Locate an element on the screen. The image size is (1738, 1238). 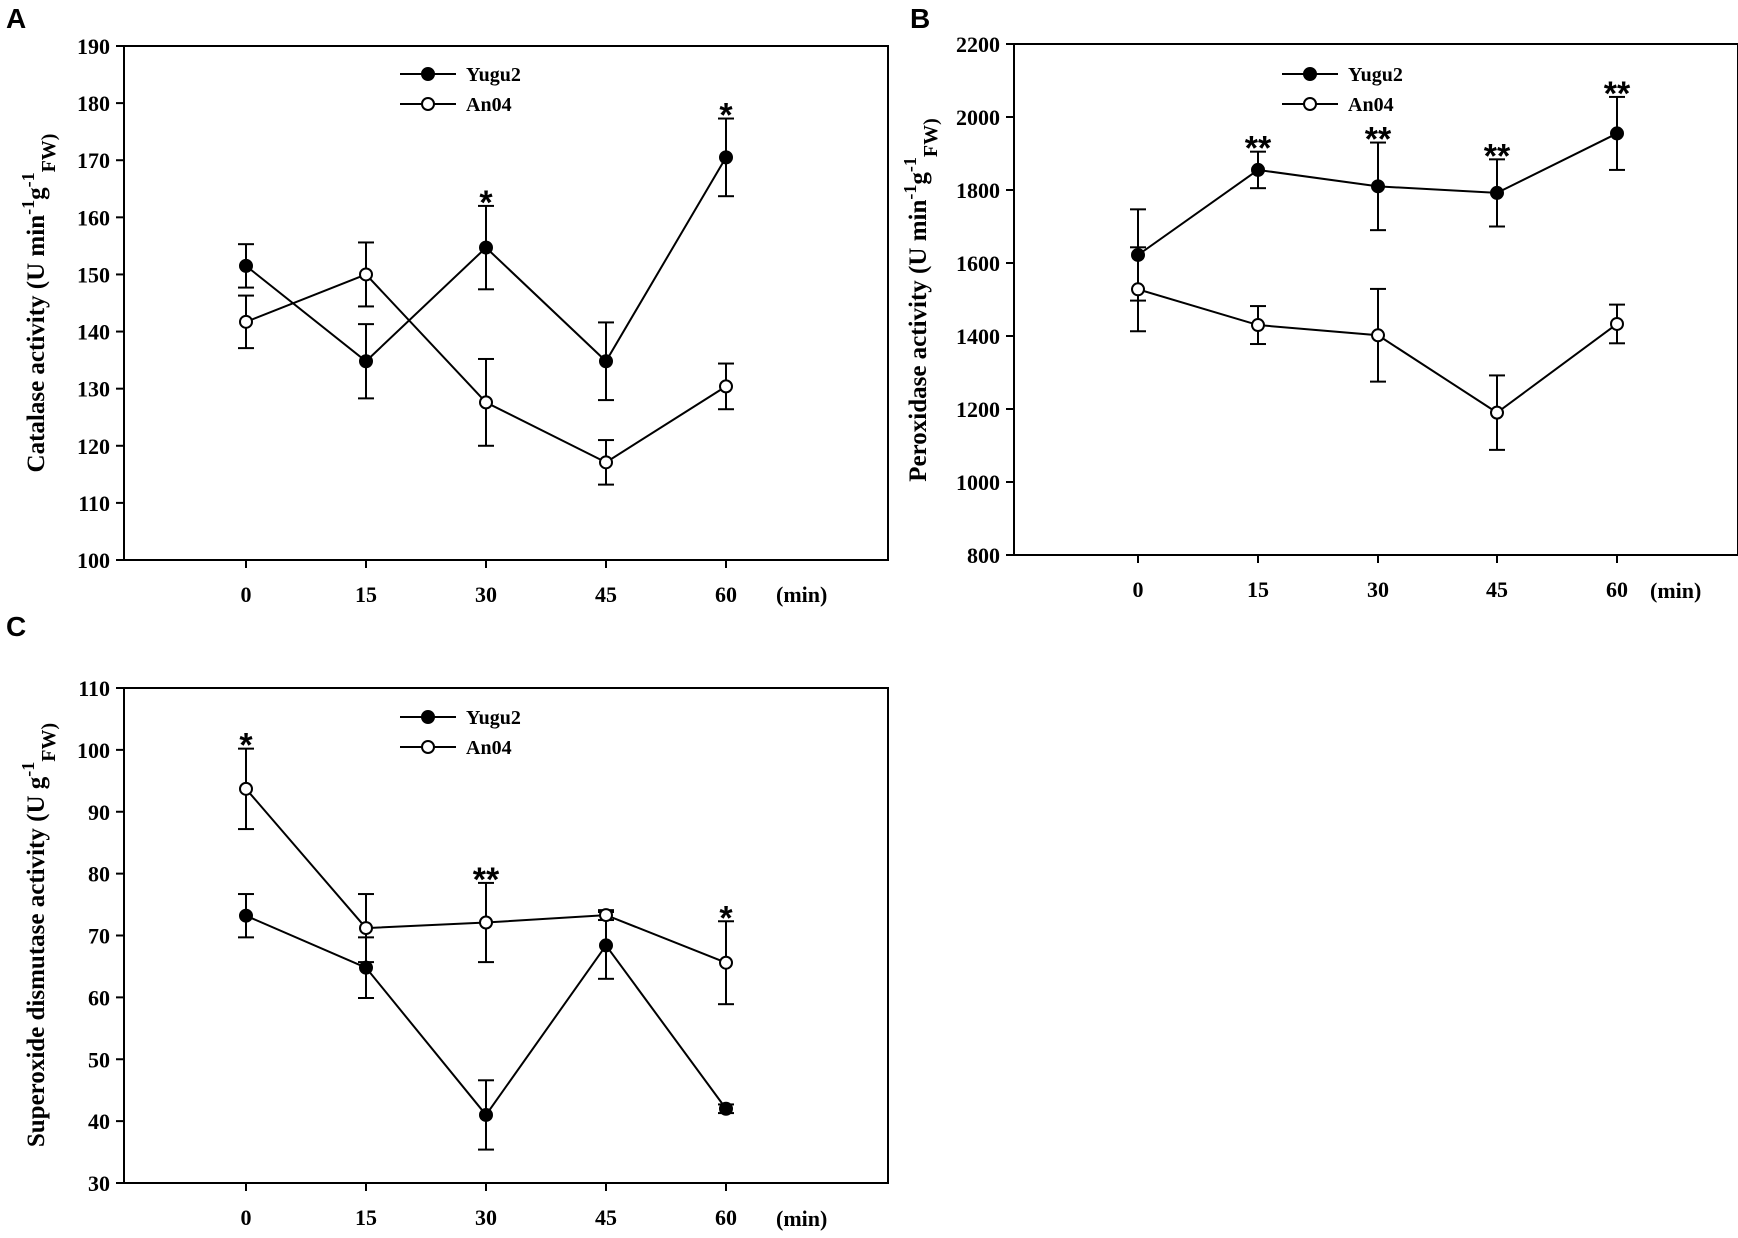
y-tick-label: 40 is located at coordinates (99, 1121).